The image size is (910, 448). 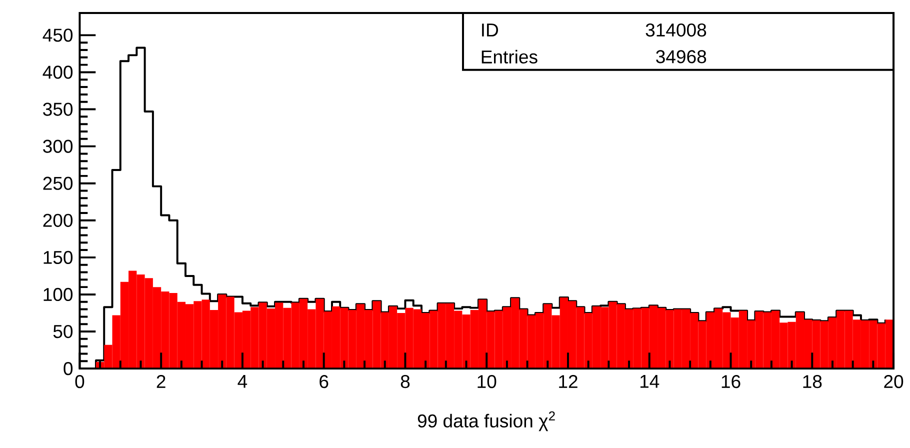 I want to click on x-tick-label: 18, so click(x=812, y=381).